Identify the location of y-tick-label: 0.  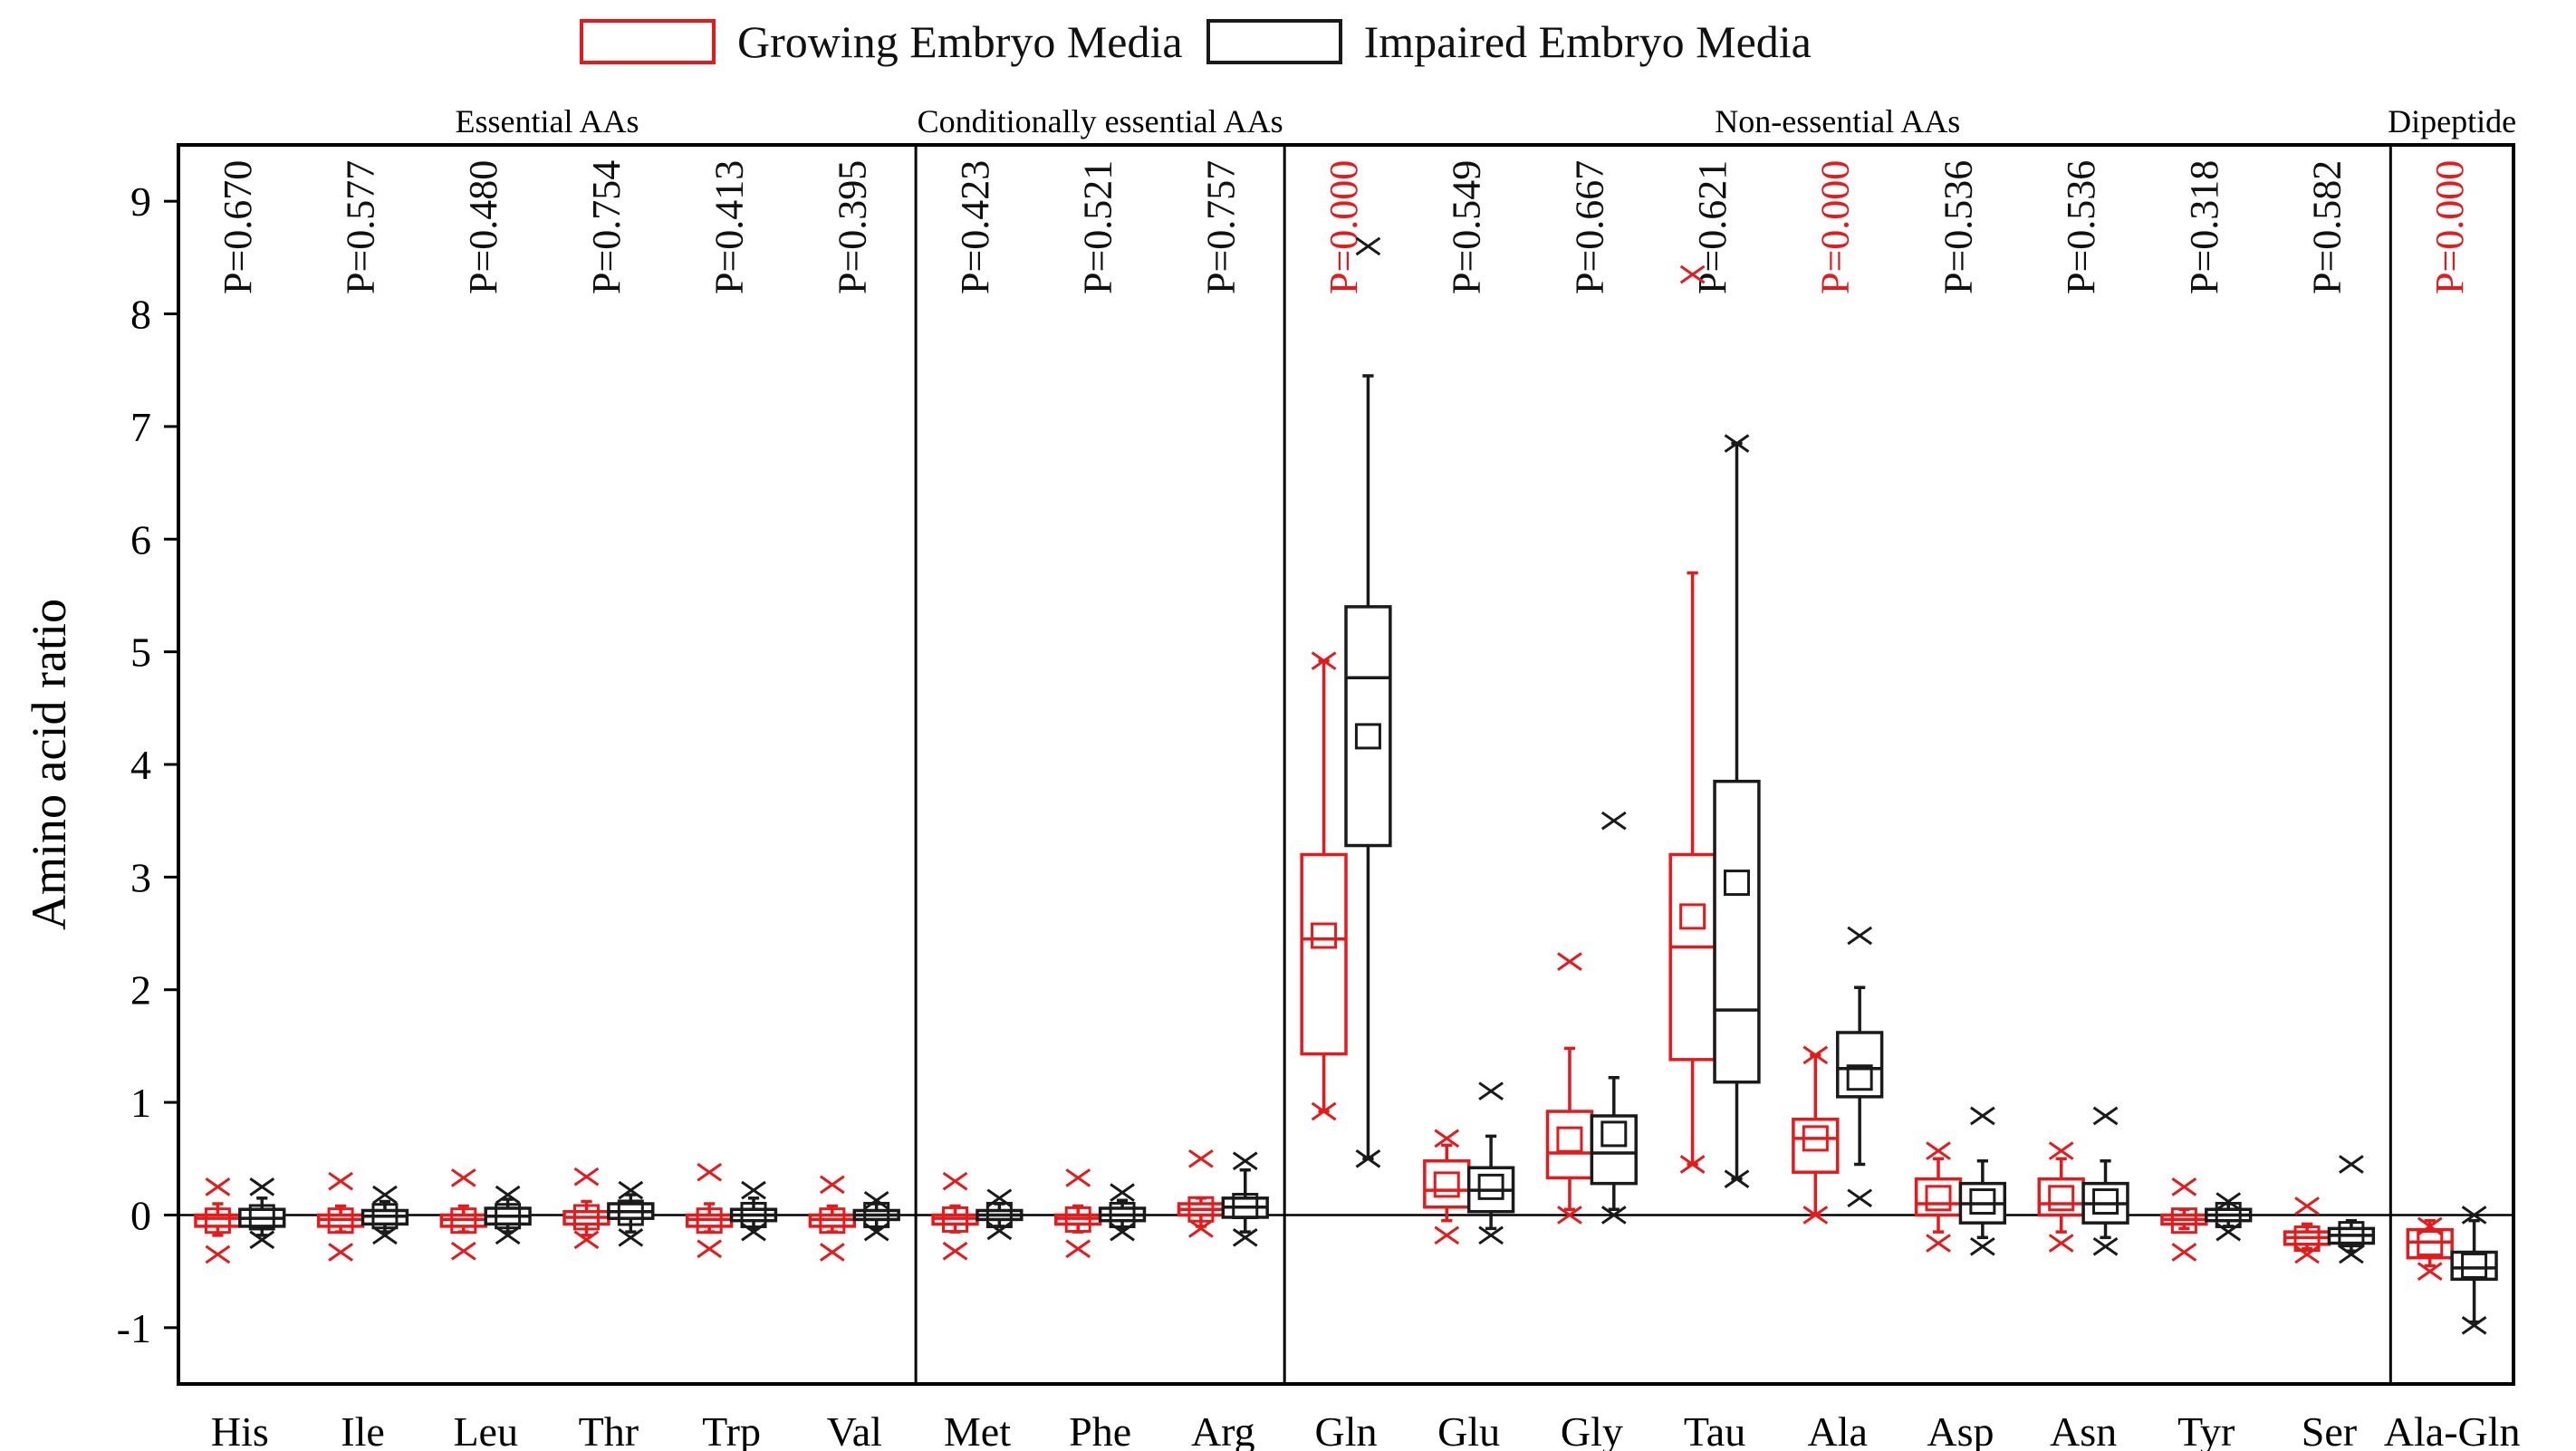
(140, 1215).